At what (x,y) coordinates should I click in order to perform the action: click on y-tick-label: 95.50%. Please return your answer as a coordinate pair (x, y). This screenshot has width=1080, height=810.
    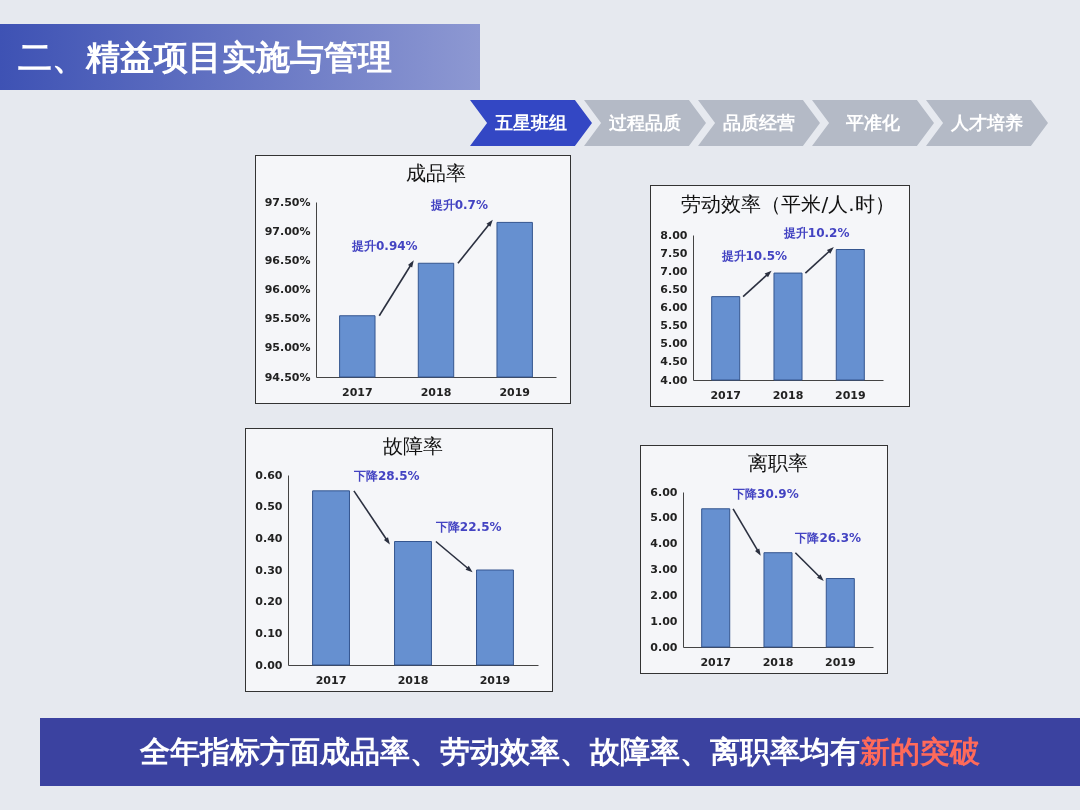
    Looking at the image, I should click on (287, 319).